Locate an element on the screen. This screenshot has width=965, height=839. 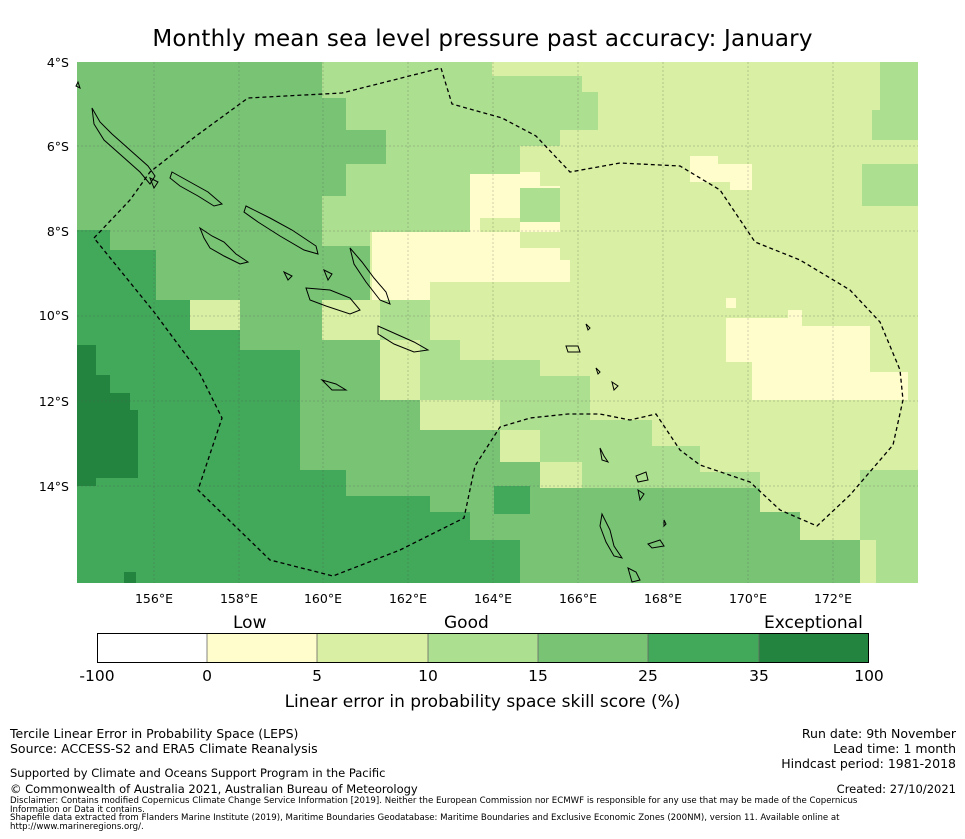
island-guadalcanal is located at coordinates (333, 301).